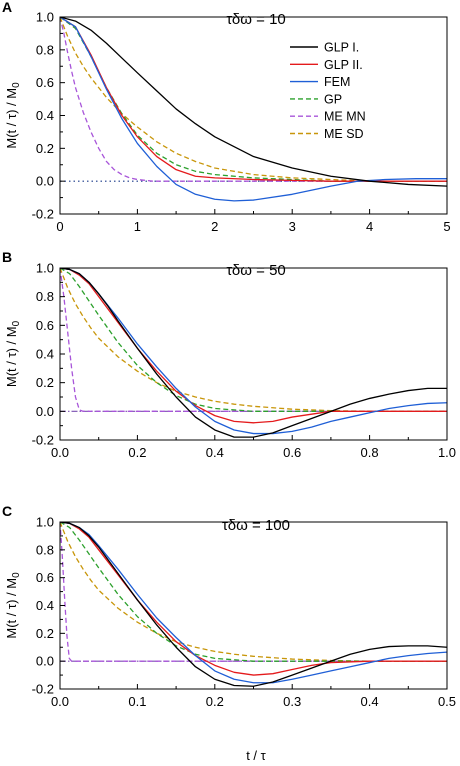  Describe the element at coordinates (137, 226) in the screenshot. I see `x-tick-label: 1` at that location.